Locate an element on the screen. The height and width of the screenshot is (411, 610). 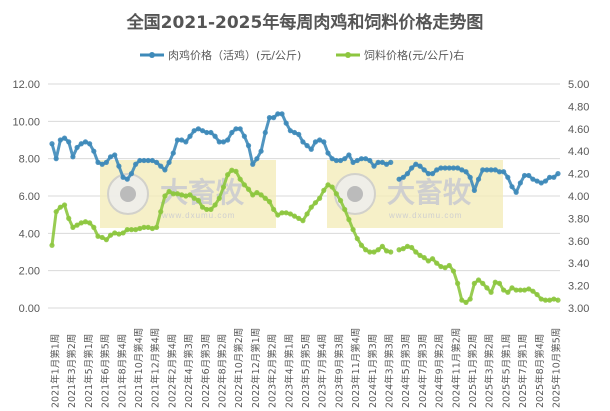
x-tick-label: 2021年3月第2周 is located at coordinates (72, 371).